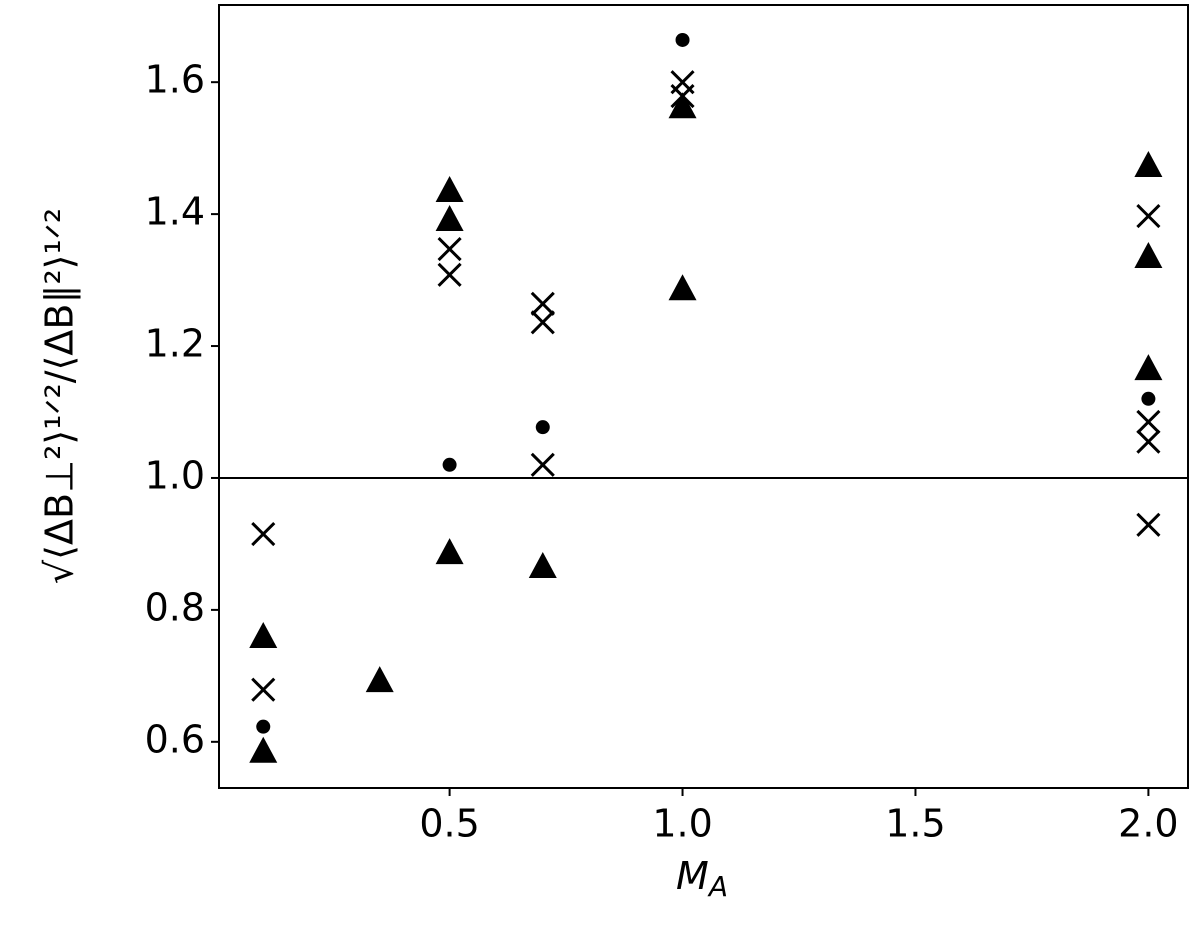  What do you see at coordinates (915, 824) in the screenshot?
I see `x-tick-label: 1.5` at bounding box center [915, 824].